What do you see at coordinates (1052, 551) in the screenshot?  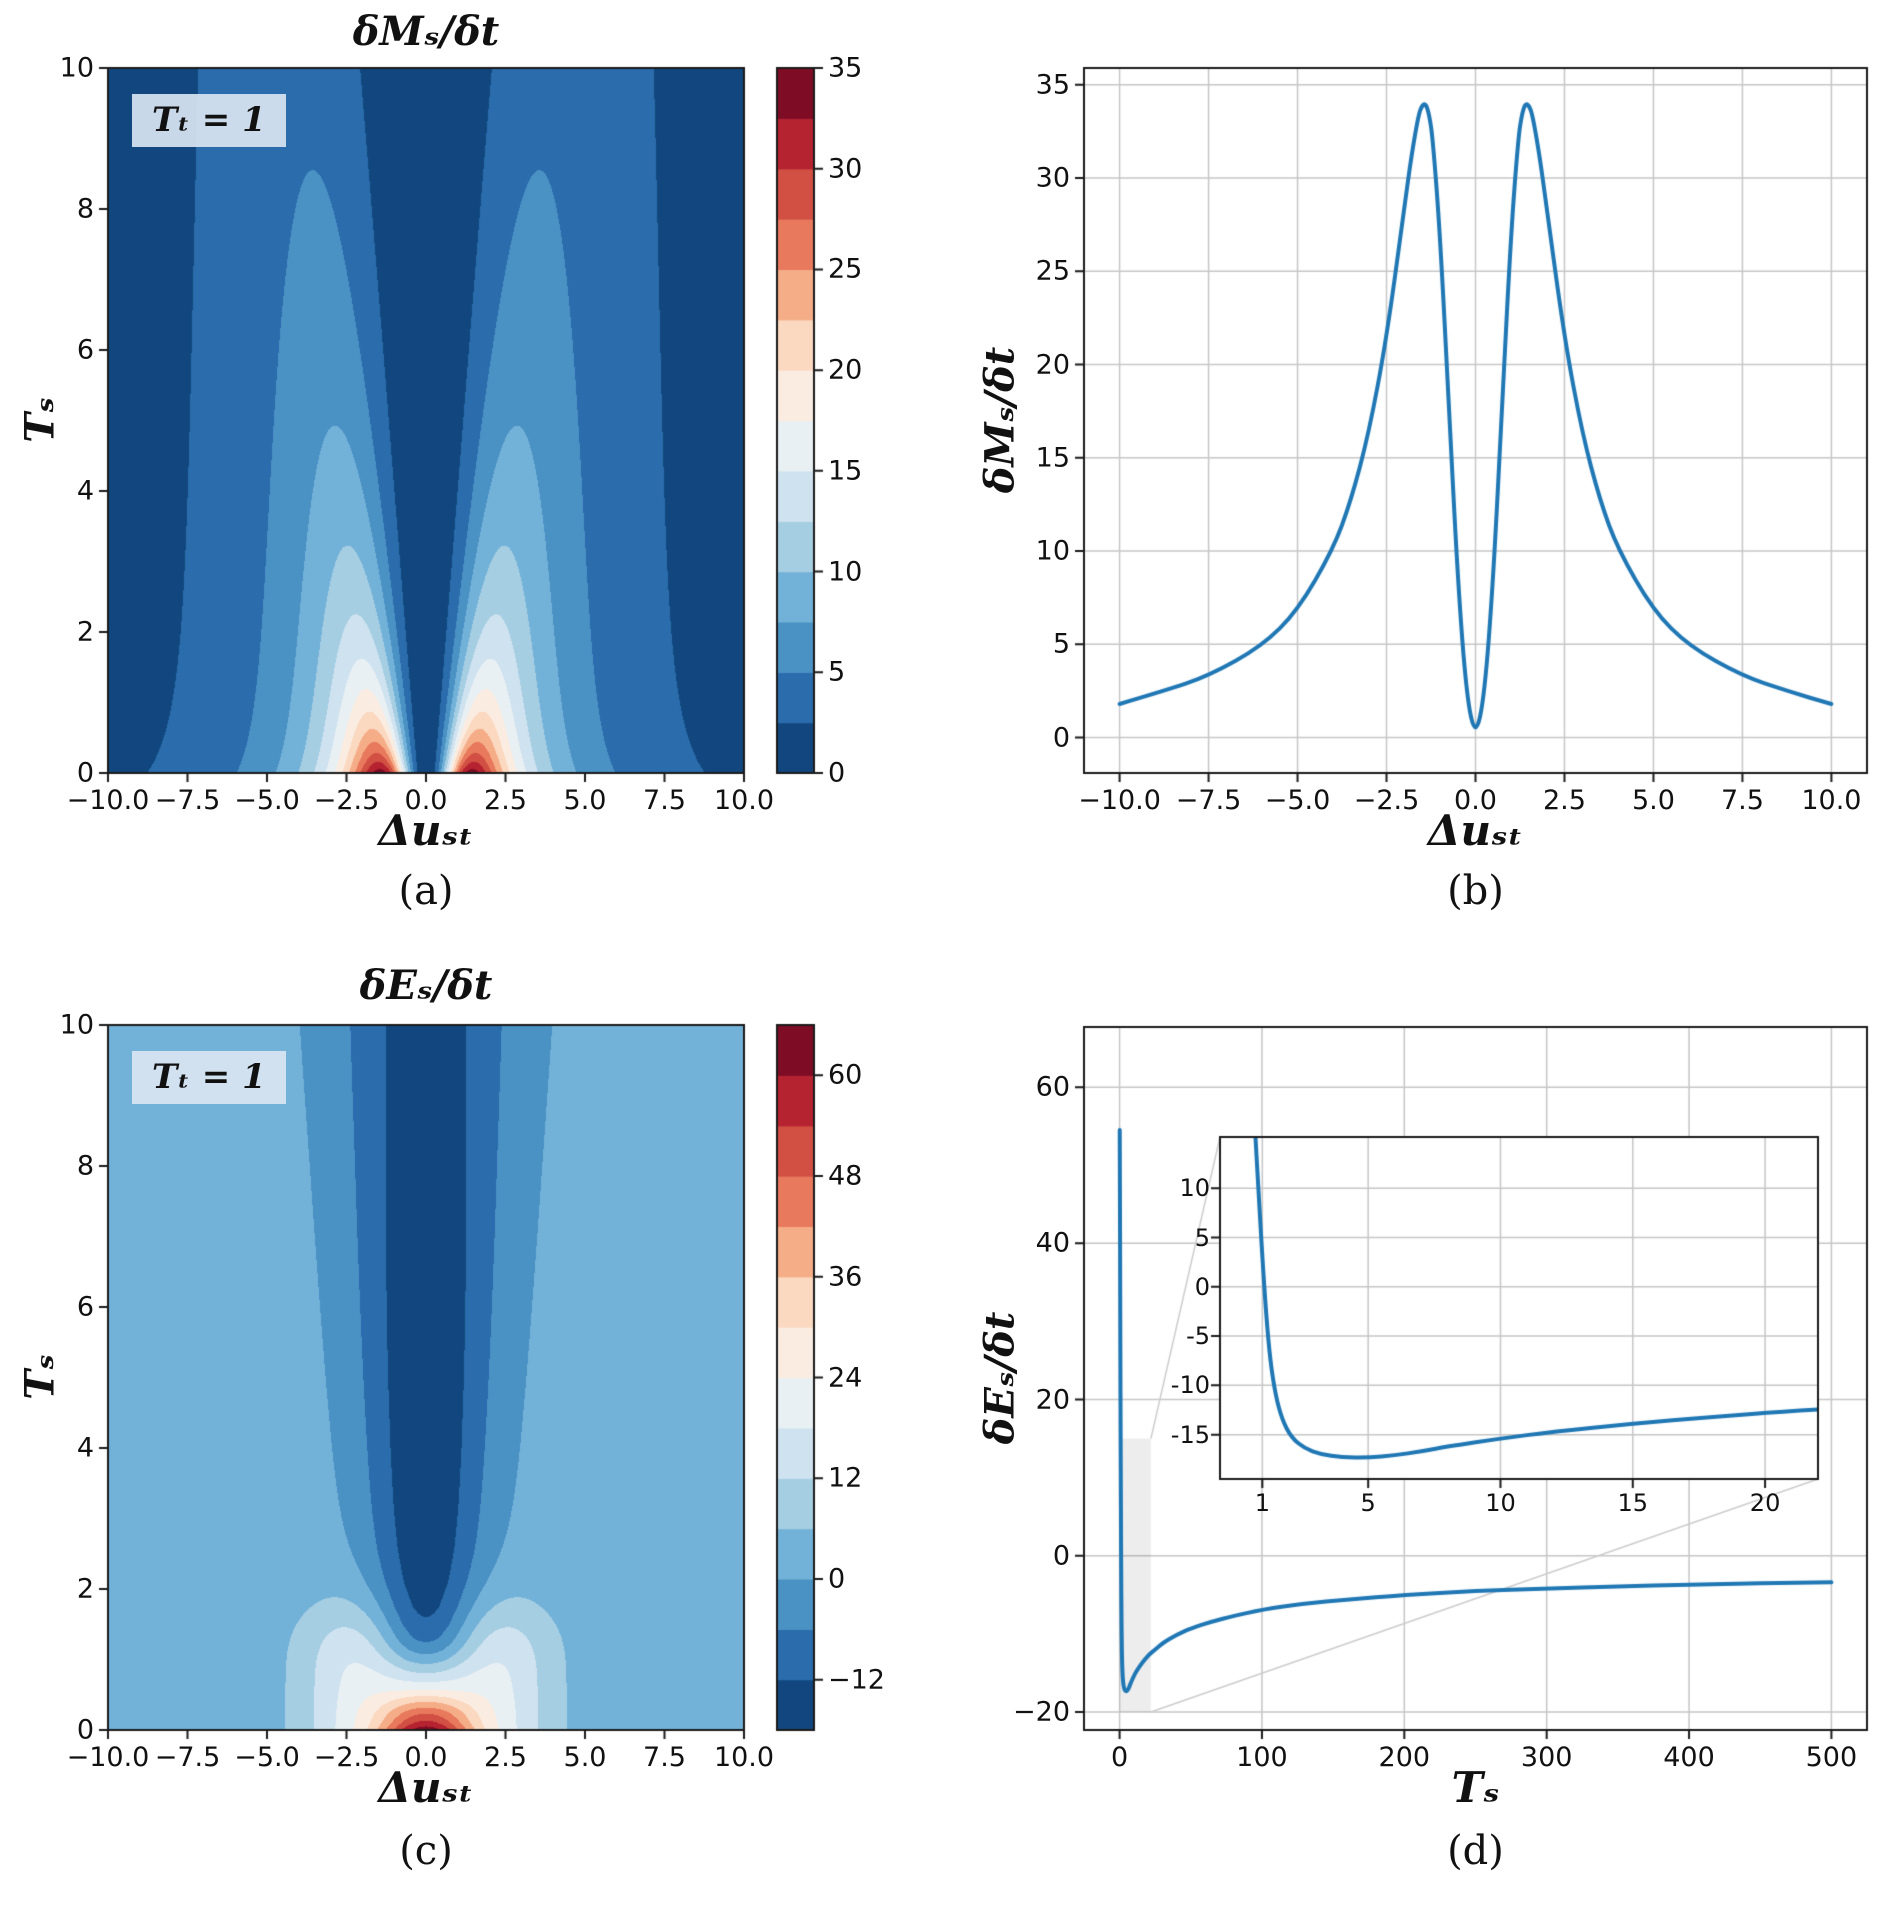 I see `b-y-tick-label: 10` at bounding box center [1052, 551].